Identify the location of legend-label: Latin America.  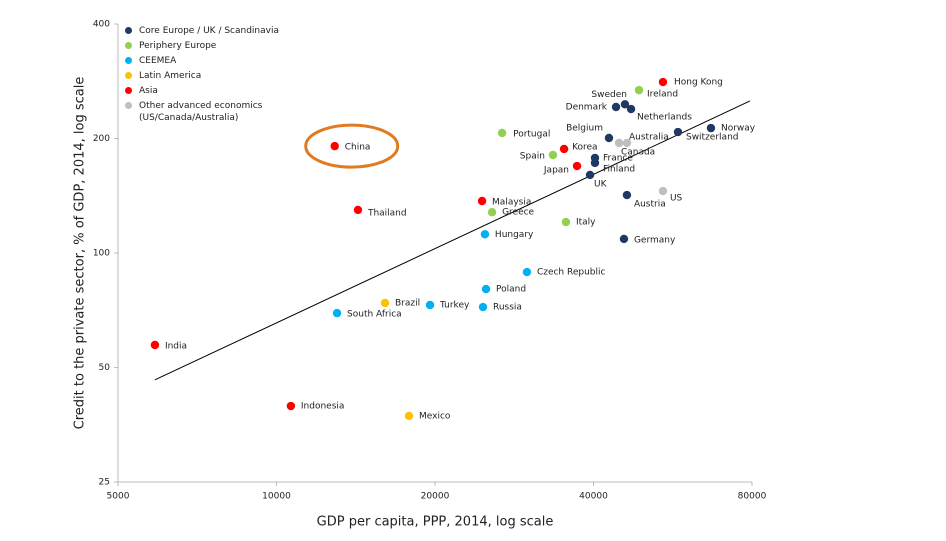
(170, 76).